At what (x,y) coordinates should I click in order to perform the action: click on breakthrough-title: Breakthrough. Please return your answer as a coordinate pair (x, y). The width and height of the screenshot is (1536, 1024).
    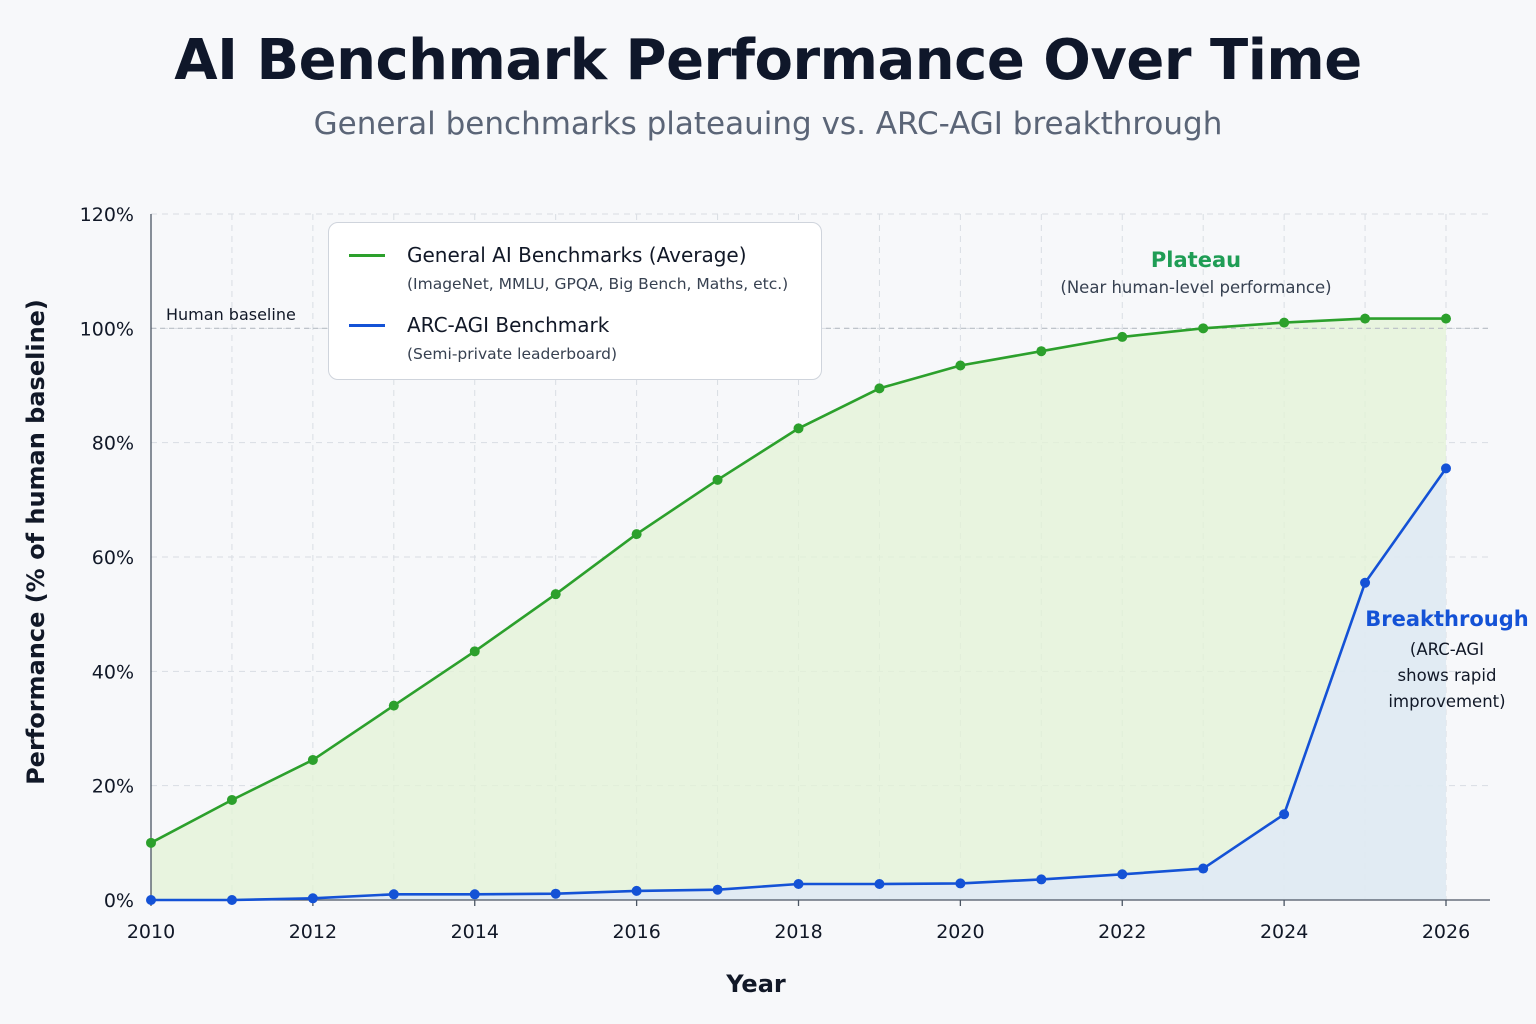
    Looking at the image, I should click on (1447, 619).